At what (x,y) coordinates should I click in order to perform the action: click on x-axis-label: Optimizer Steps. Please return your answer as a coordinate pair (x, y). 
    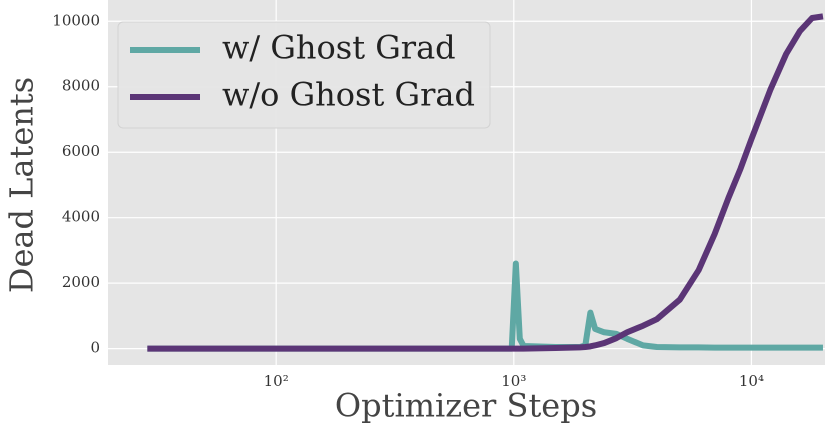
    Looking at the image, I should click on (466, 406).